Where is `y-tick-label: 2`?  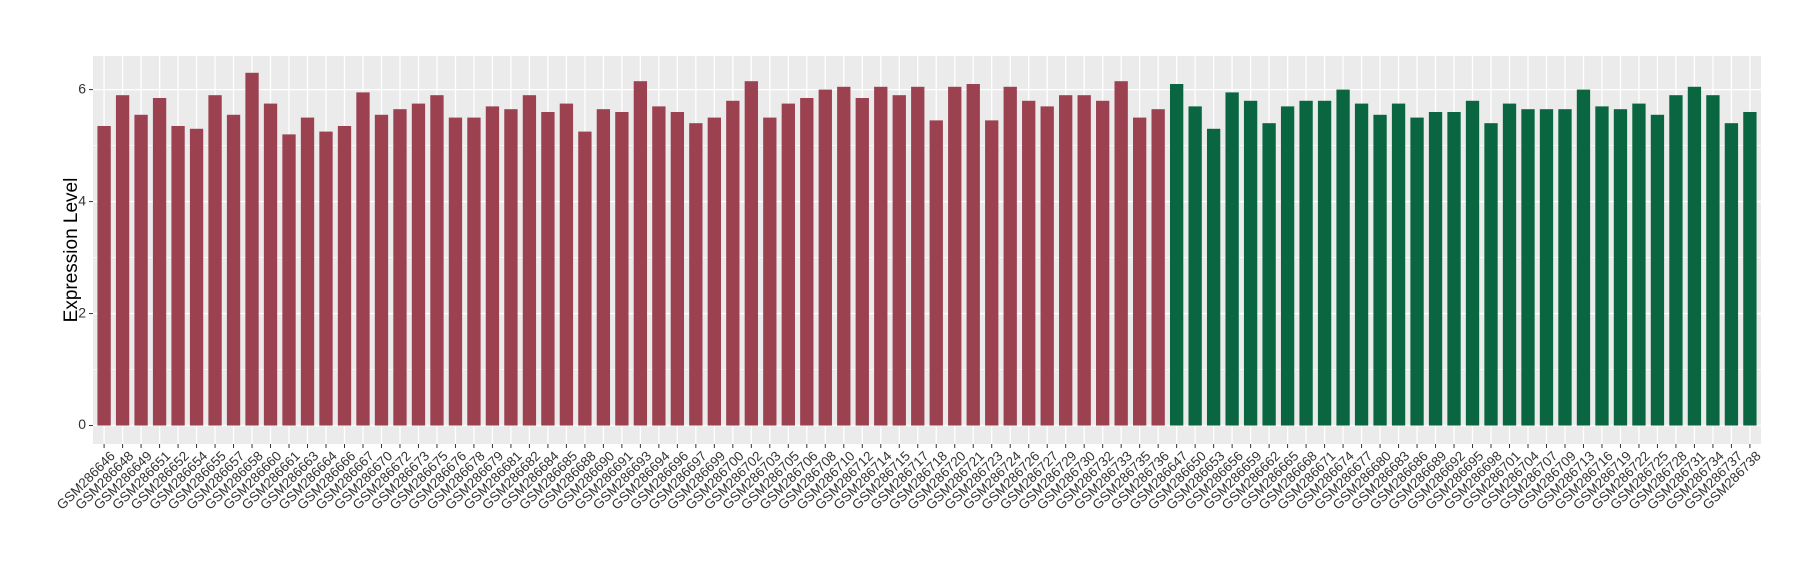
y-tick-label: 2 is located at coordinates (82, 312).